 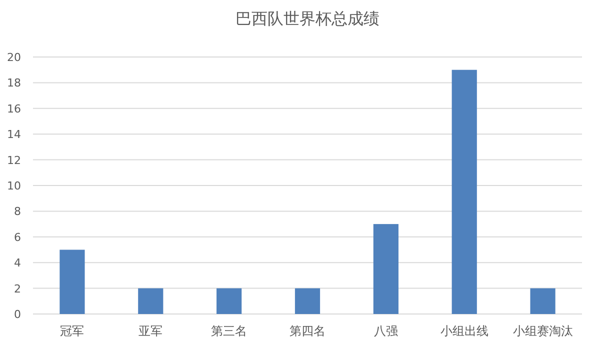 What do you see at coordinates (14, 57) in the screenshot?
I see `y-tick-label: 20` at bounding box center [14, 57].